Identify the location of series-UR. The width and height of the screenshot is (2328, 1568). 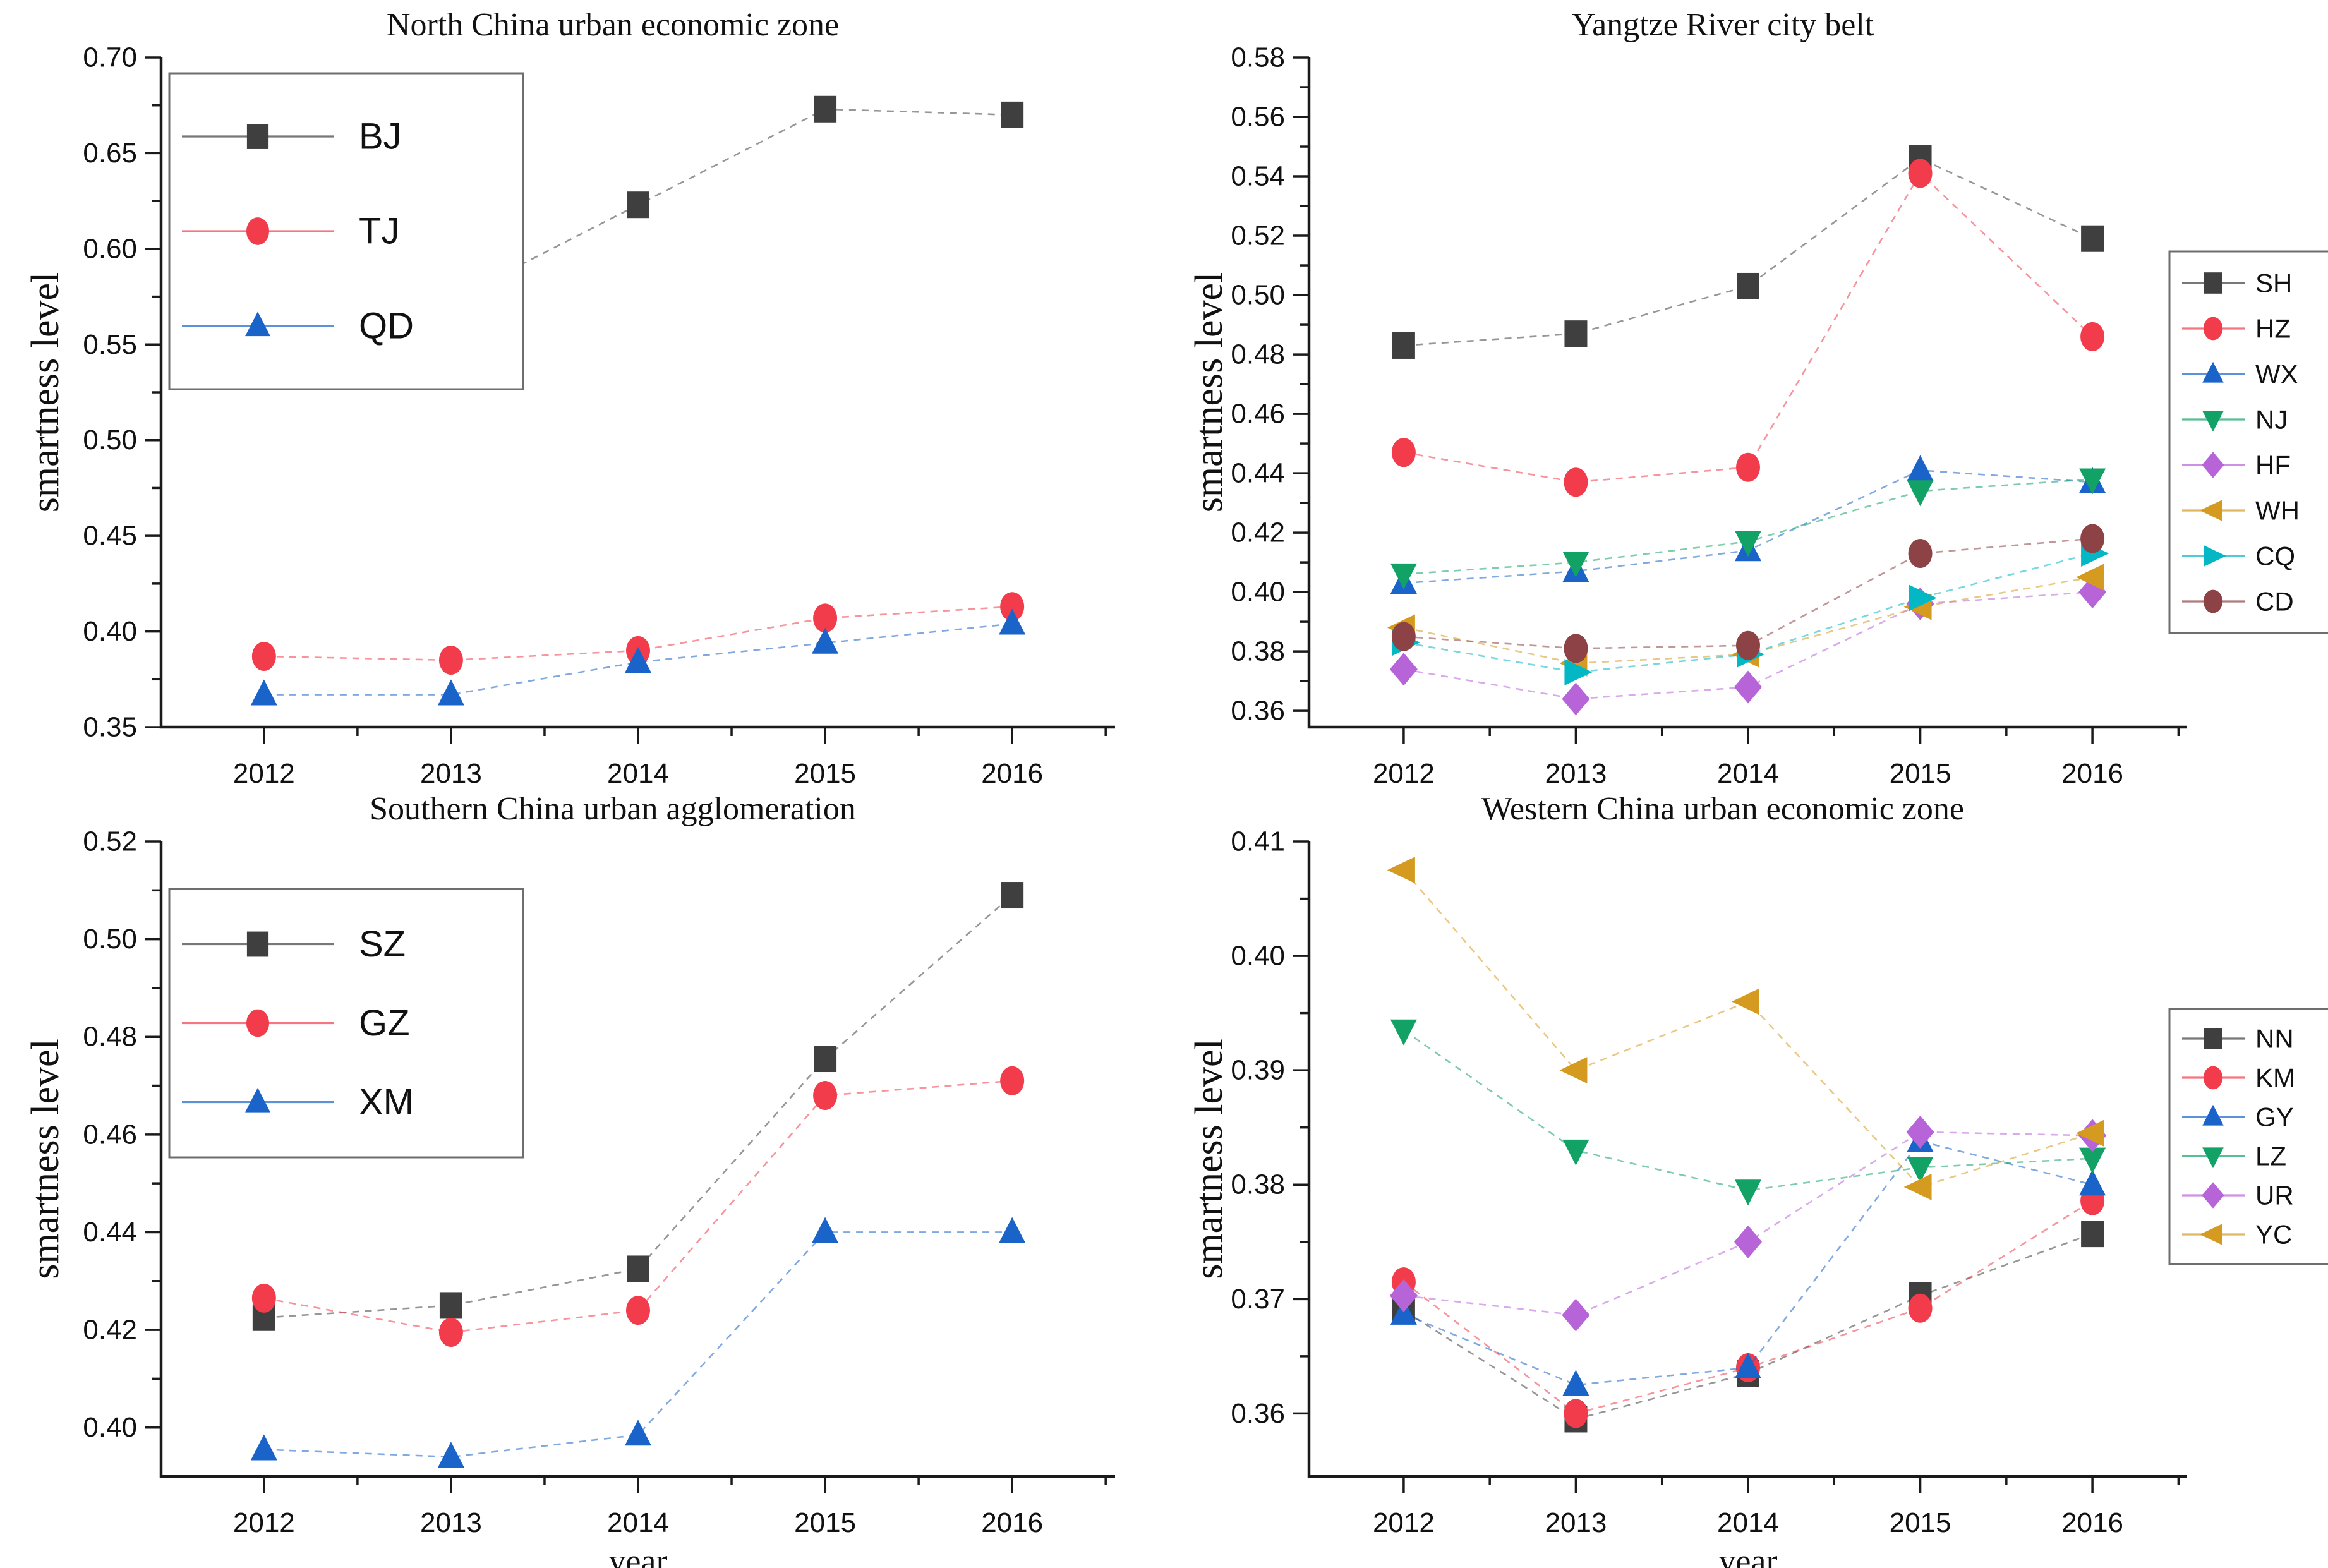
(1748, 1223).